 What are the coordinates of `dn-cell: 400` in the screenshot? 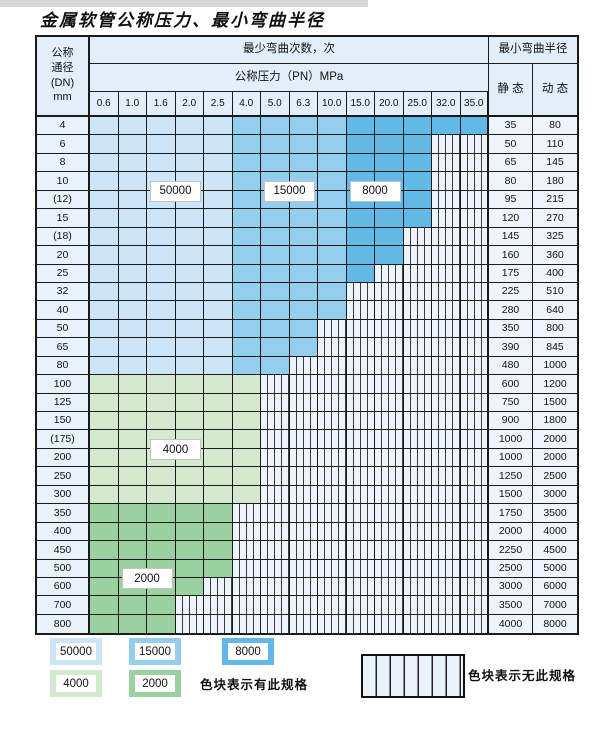 It's located at (63, 532).